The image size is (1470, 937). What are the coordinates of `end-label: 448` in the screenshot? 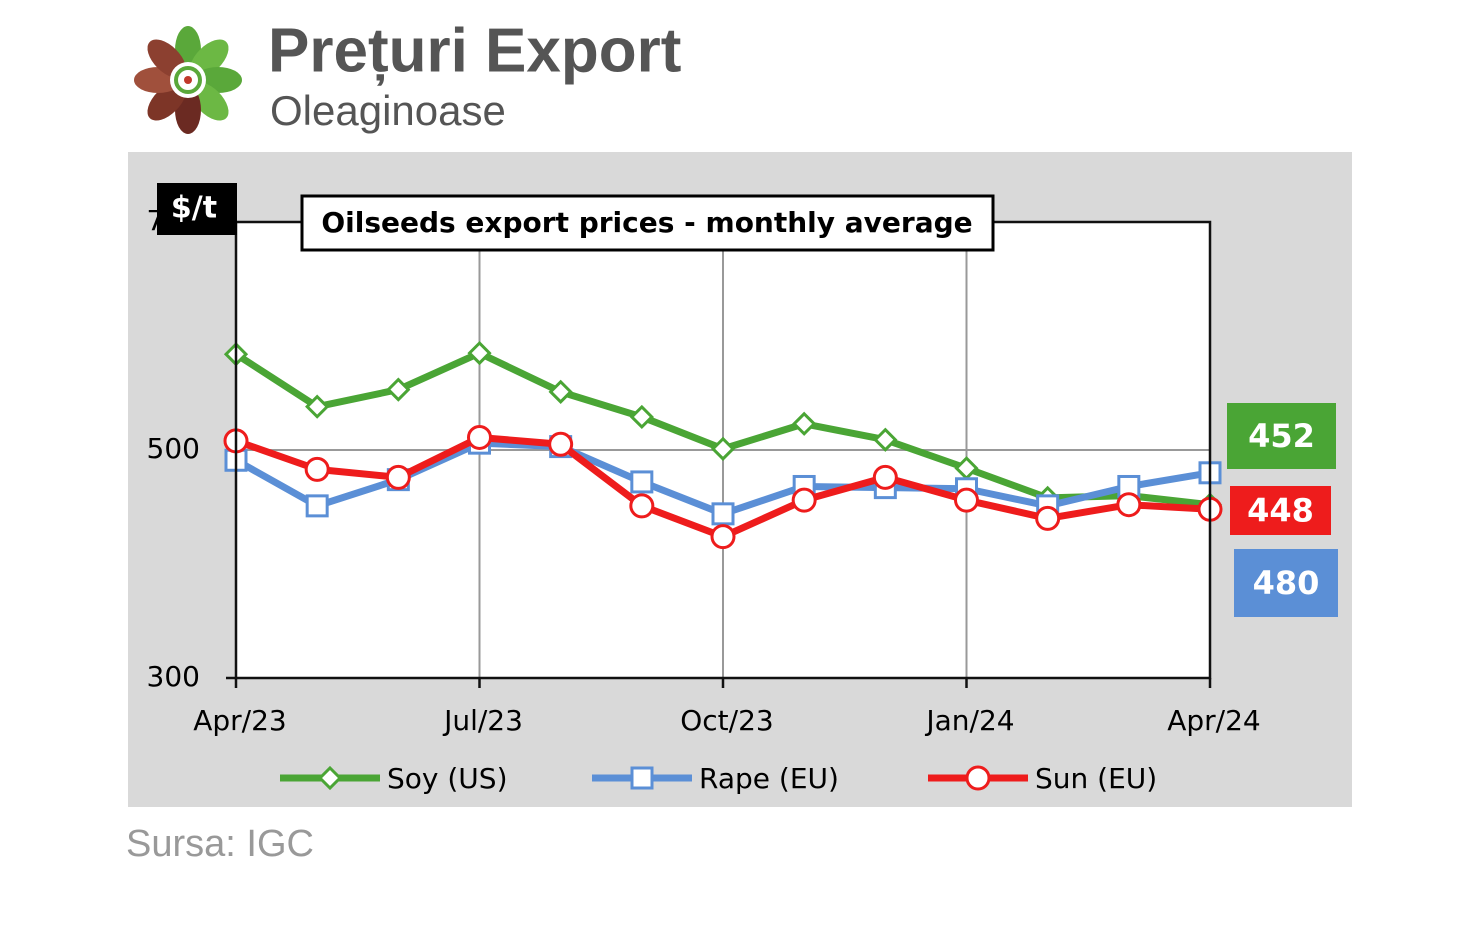 It's located at (1280, 511).